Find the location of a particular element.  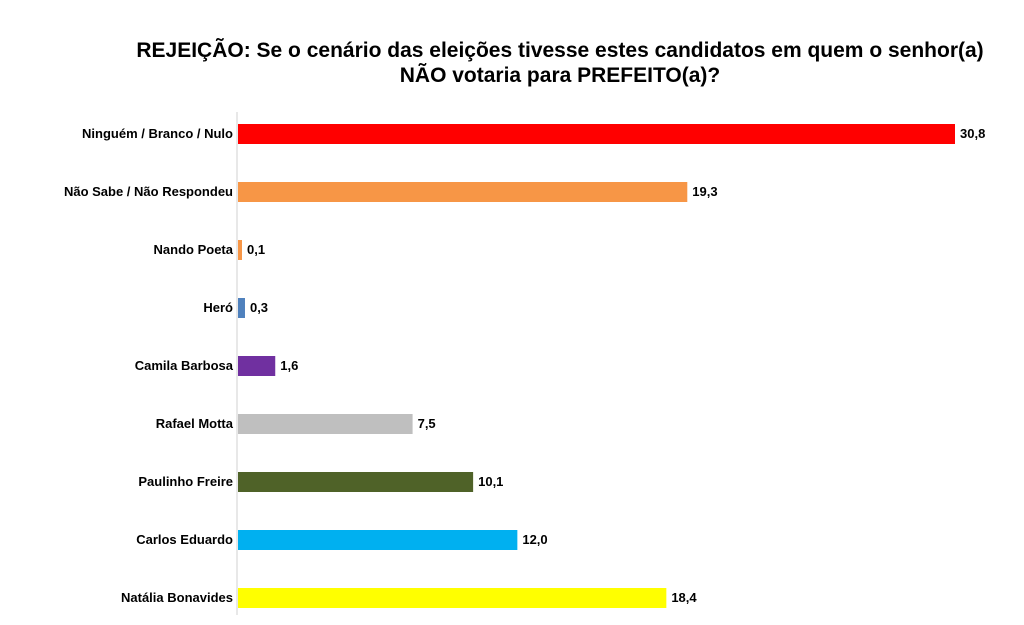

chart-title-line-2: NÃO votaria para PREFEITO(a)? is located at coordinates (560, 75).